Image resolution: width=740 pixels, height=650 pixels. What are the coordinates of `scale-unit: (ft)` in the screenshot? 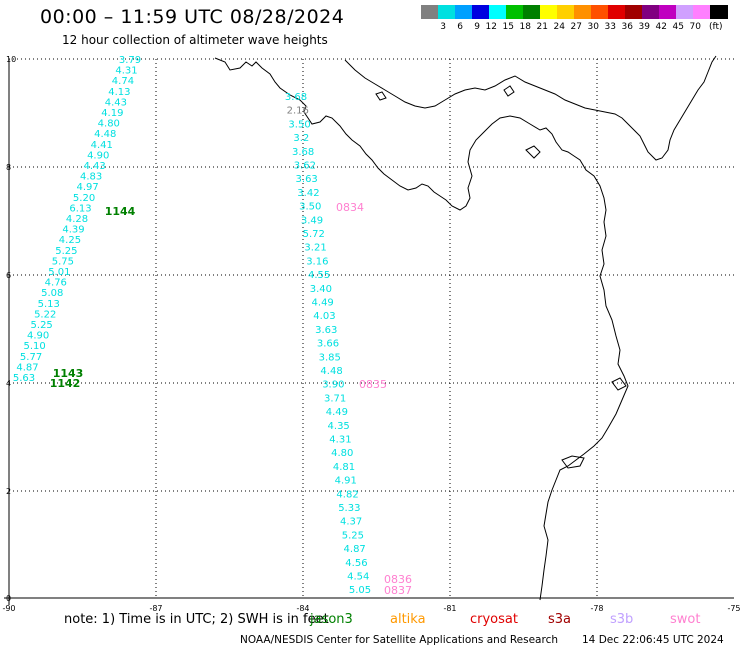 It's located at (716, 27).